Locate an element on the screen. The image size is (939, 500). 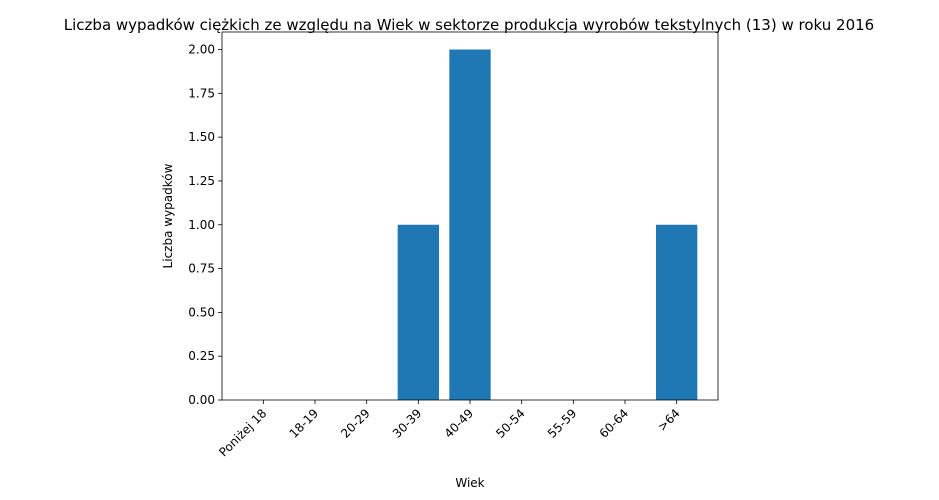
y-tick-label-3: 0.75 is located at coordinates (201, 269).